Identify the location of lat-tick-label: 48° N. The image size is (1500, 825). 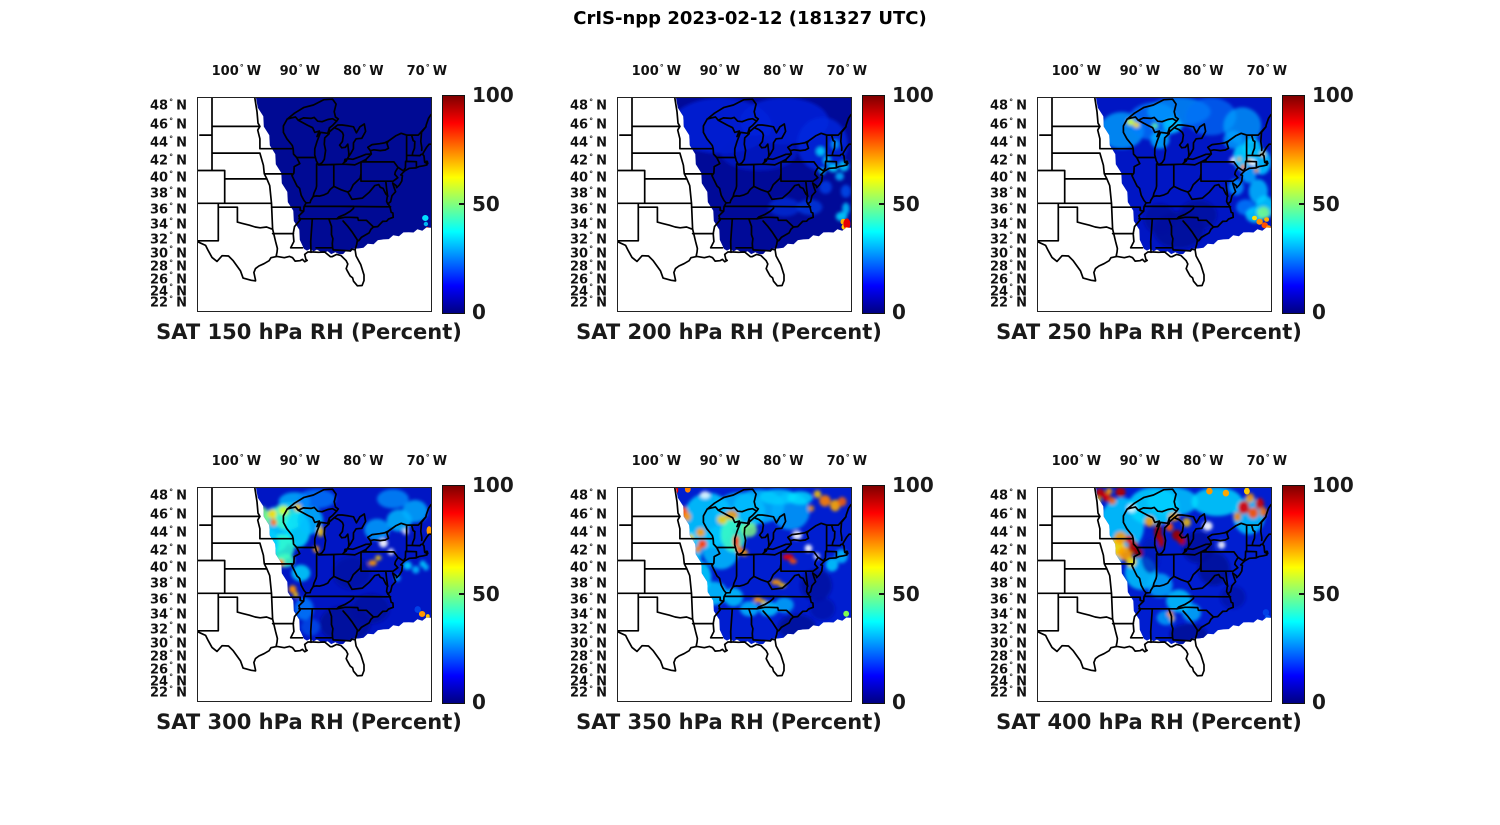
(1002, 105).